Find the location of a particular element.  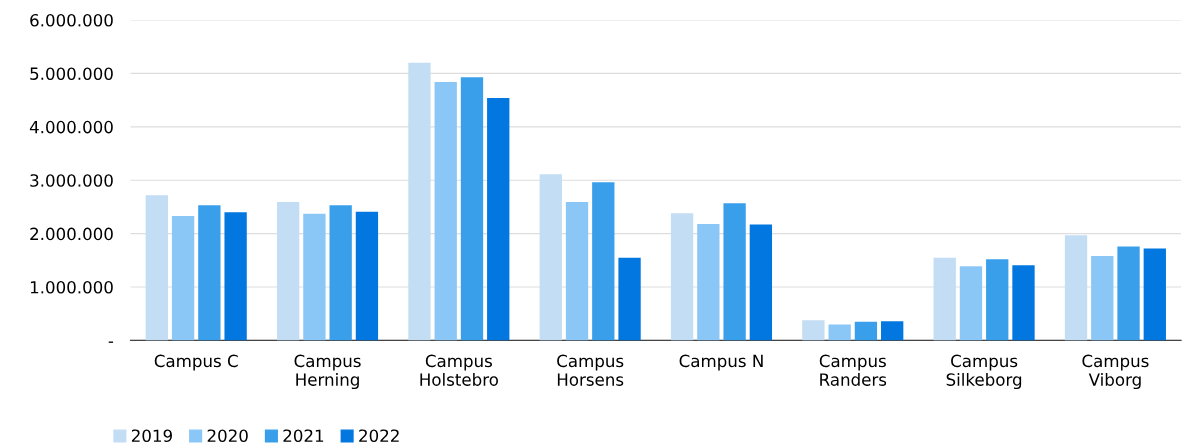

legend-label: 2022 is located at coordinates (379, 436).